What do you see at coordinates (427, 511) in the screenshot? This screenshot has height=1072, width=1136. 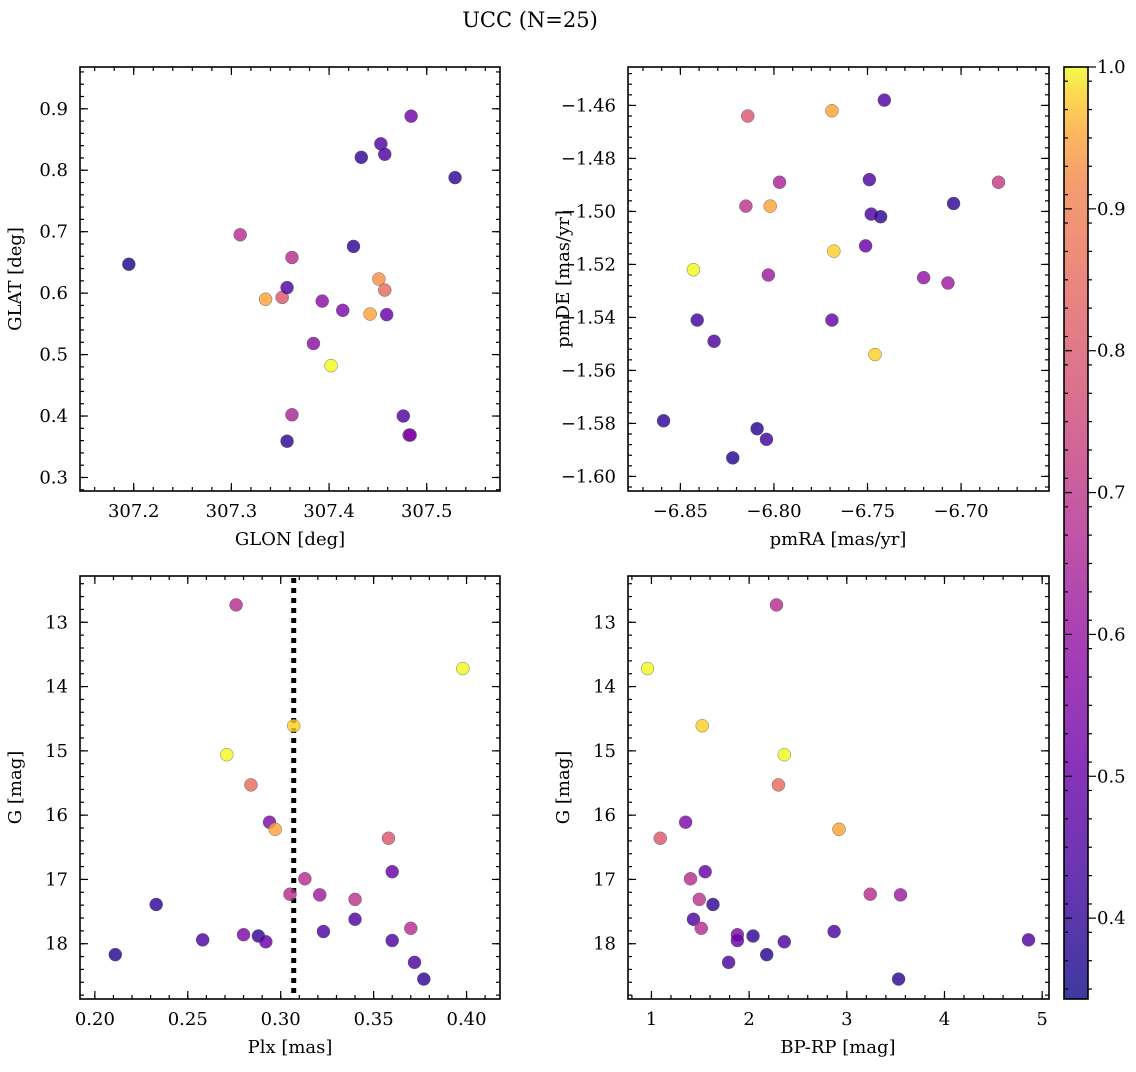 I see `x-tick-label: 307.5` at bounding box center [427, 511].